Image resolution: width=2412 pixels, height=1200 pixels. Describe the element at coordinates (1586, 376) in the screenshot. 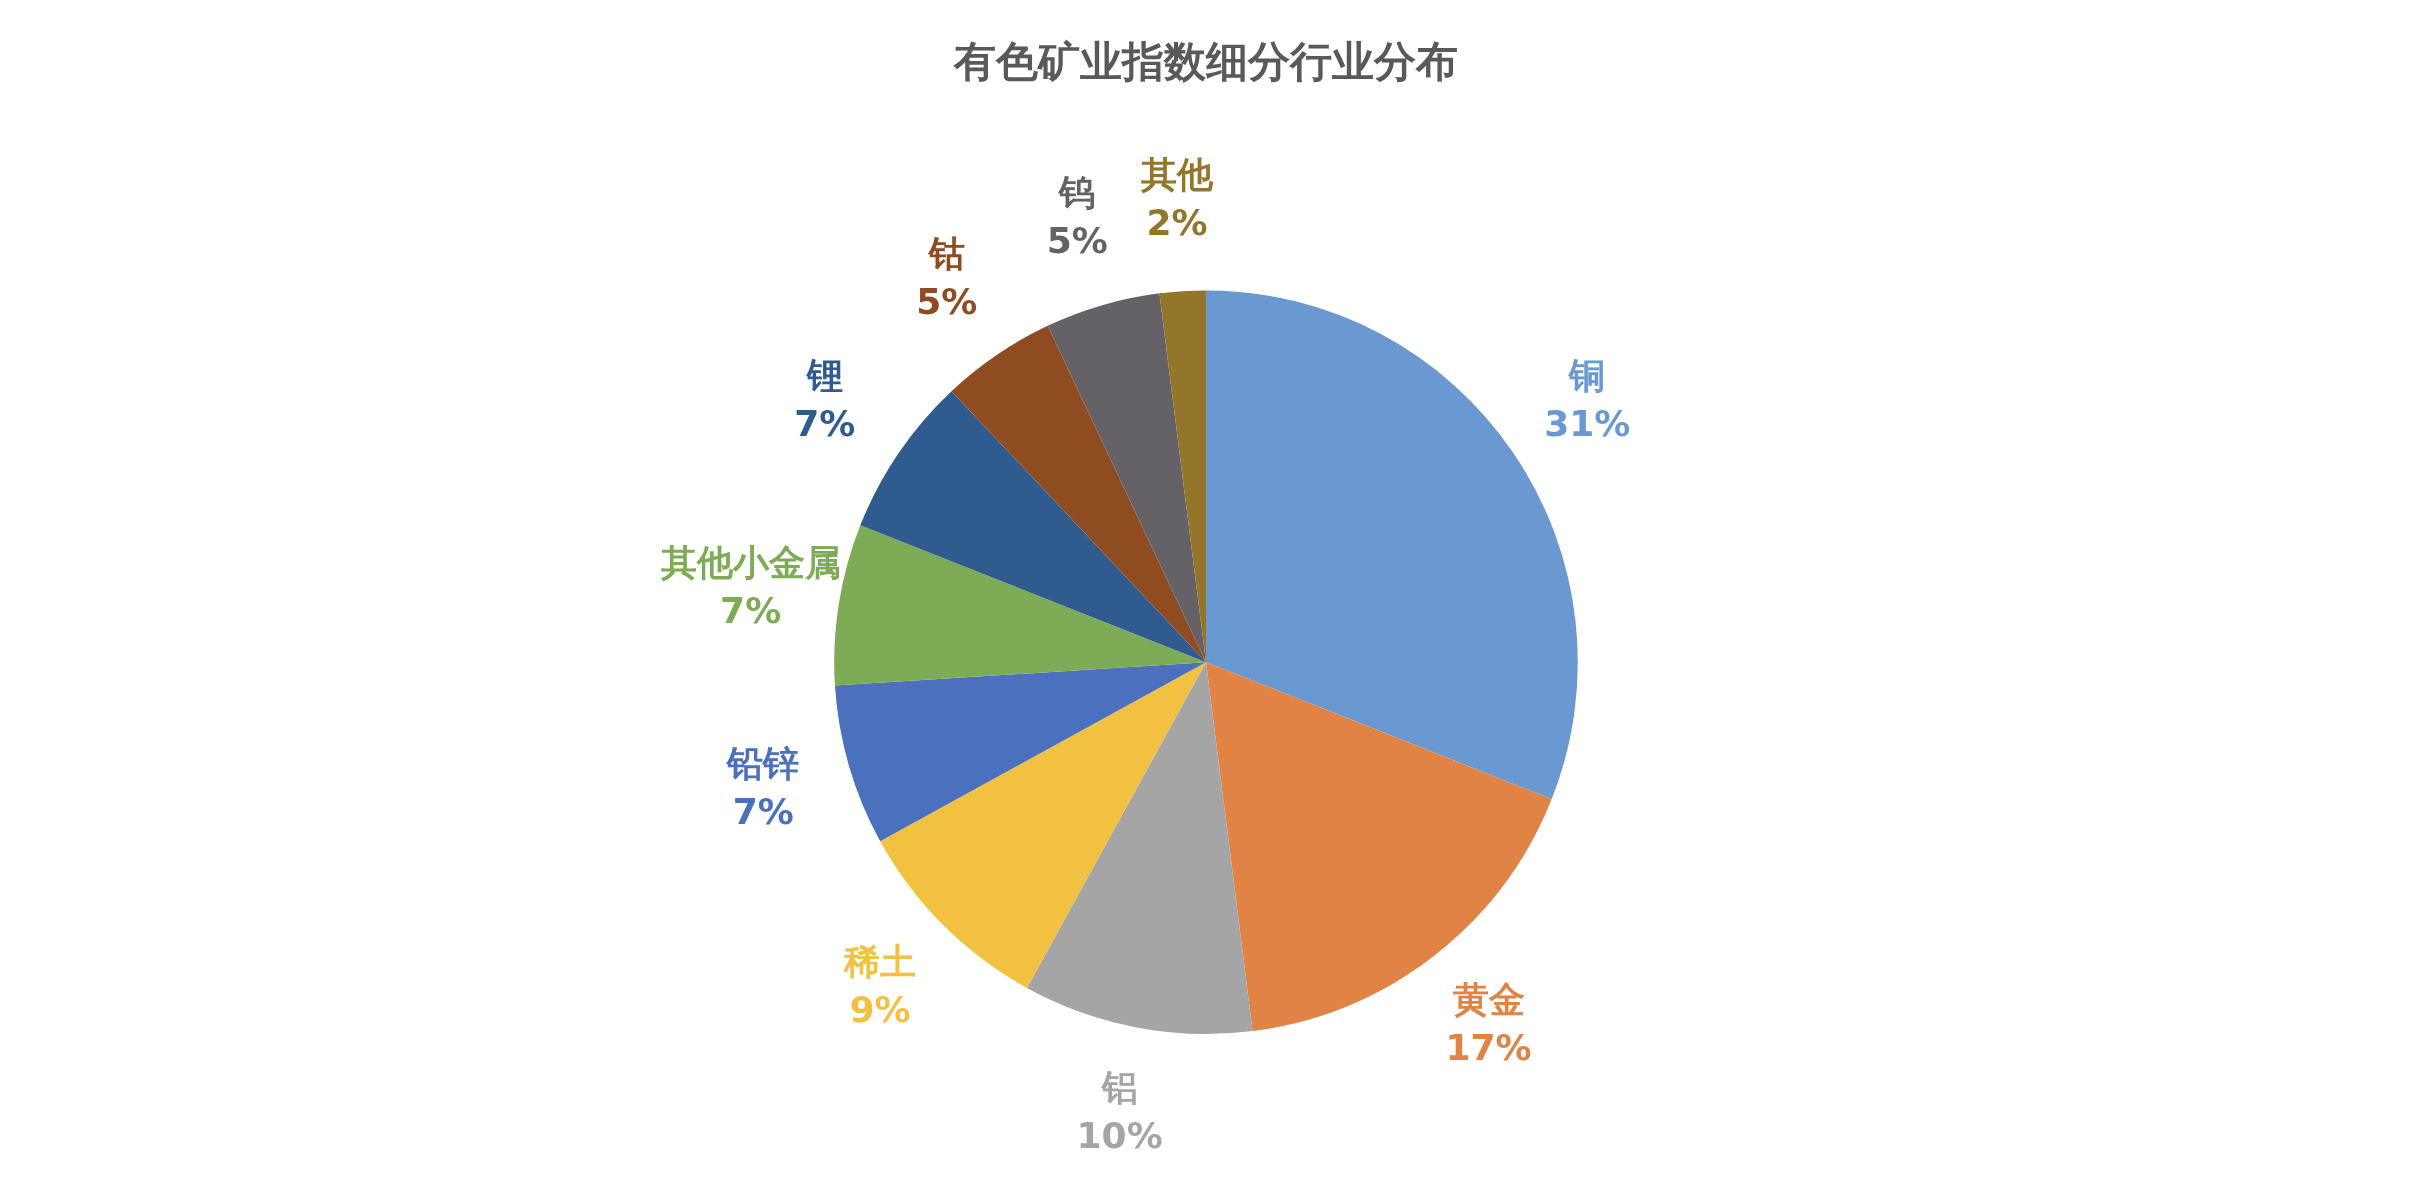

I see `slice-label: 铜` at that location.